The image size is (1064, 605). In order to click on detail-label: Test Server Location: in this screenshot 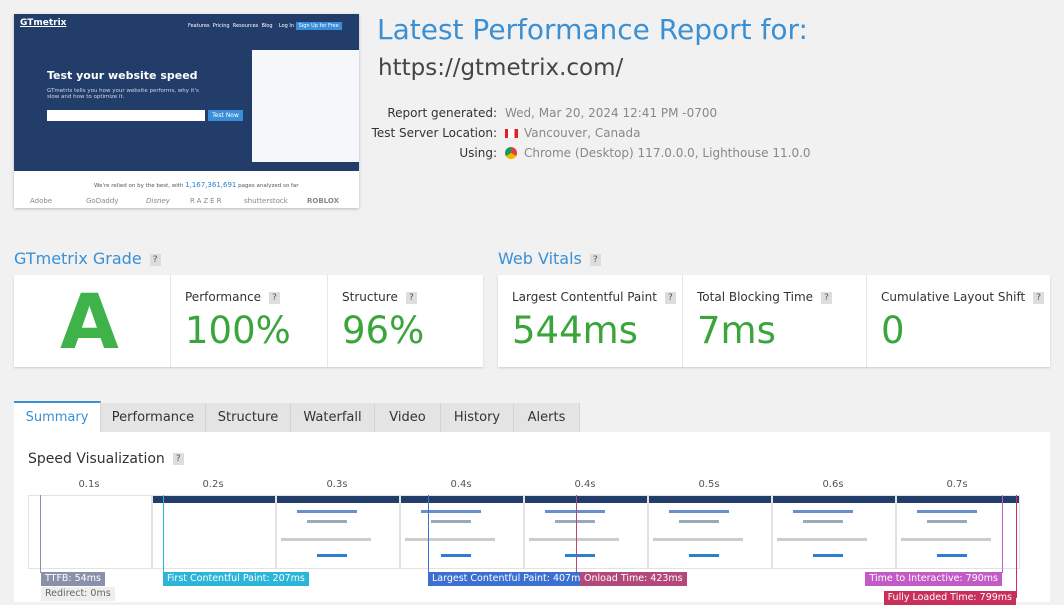, I will do `click(434, 133)`.